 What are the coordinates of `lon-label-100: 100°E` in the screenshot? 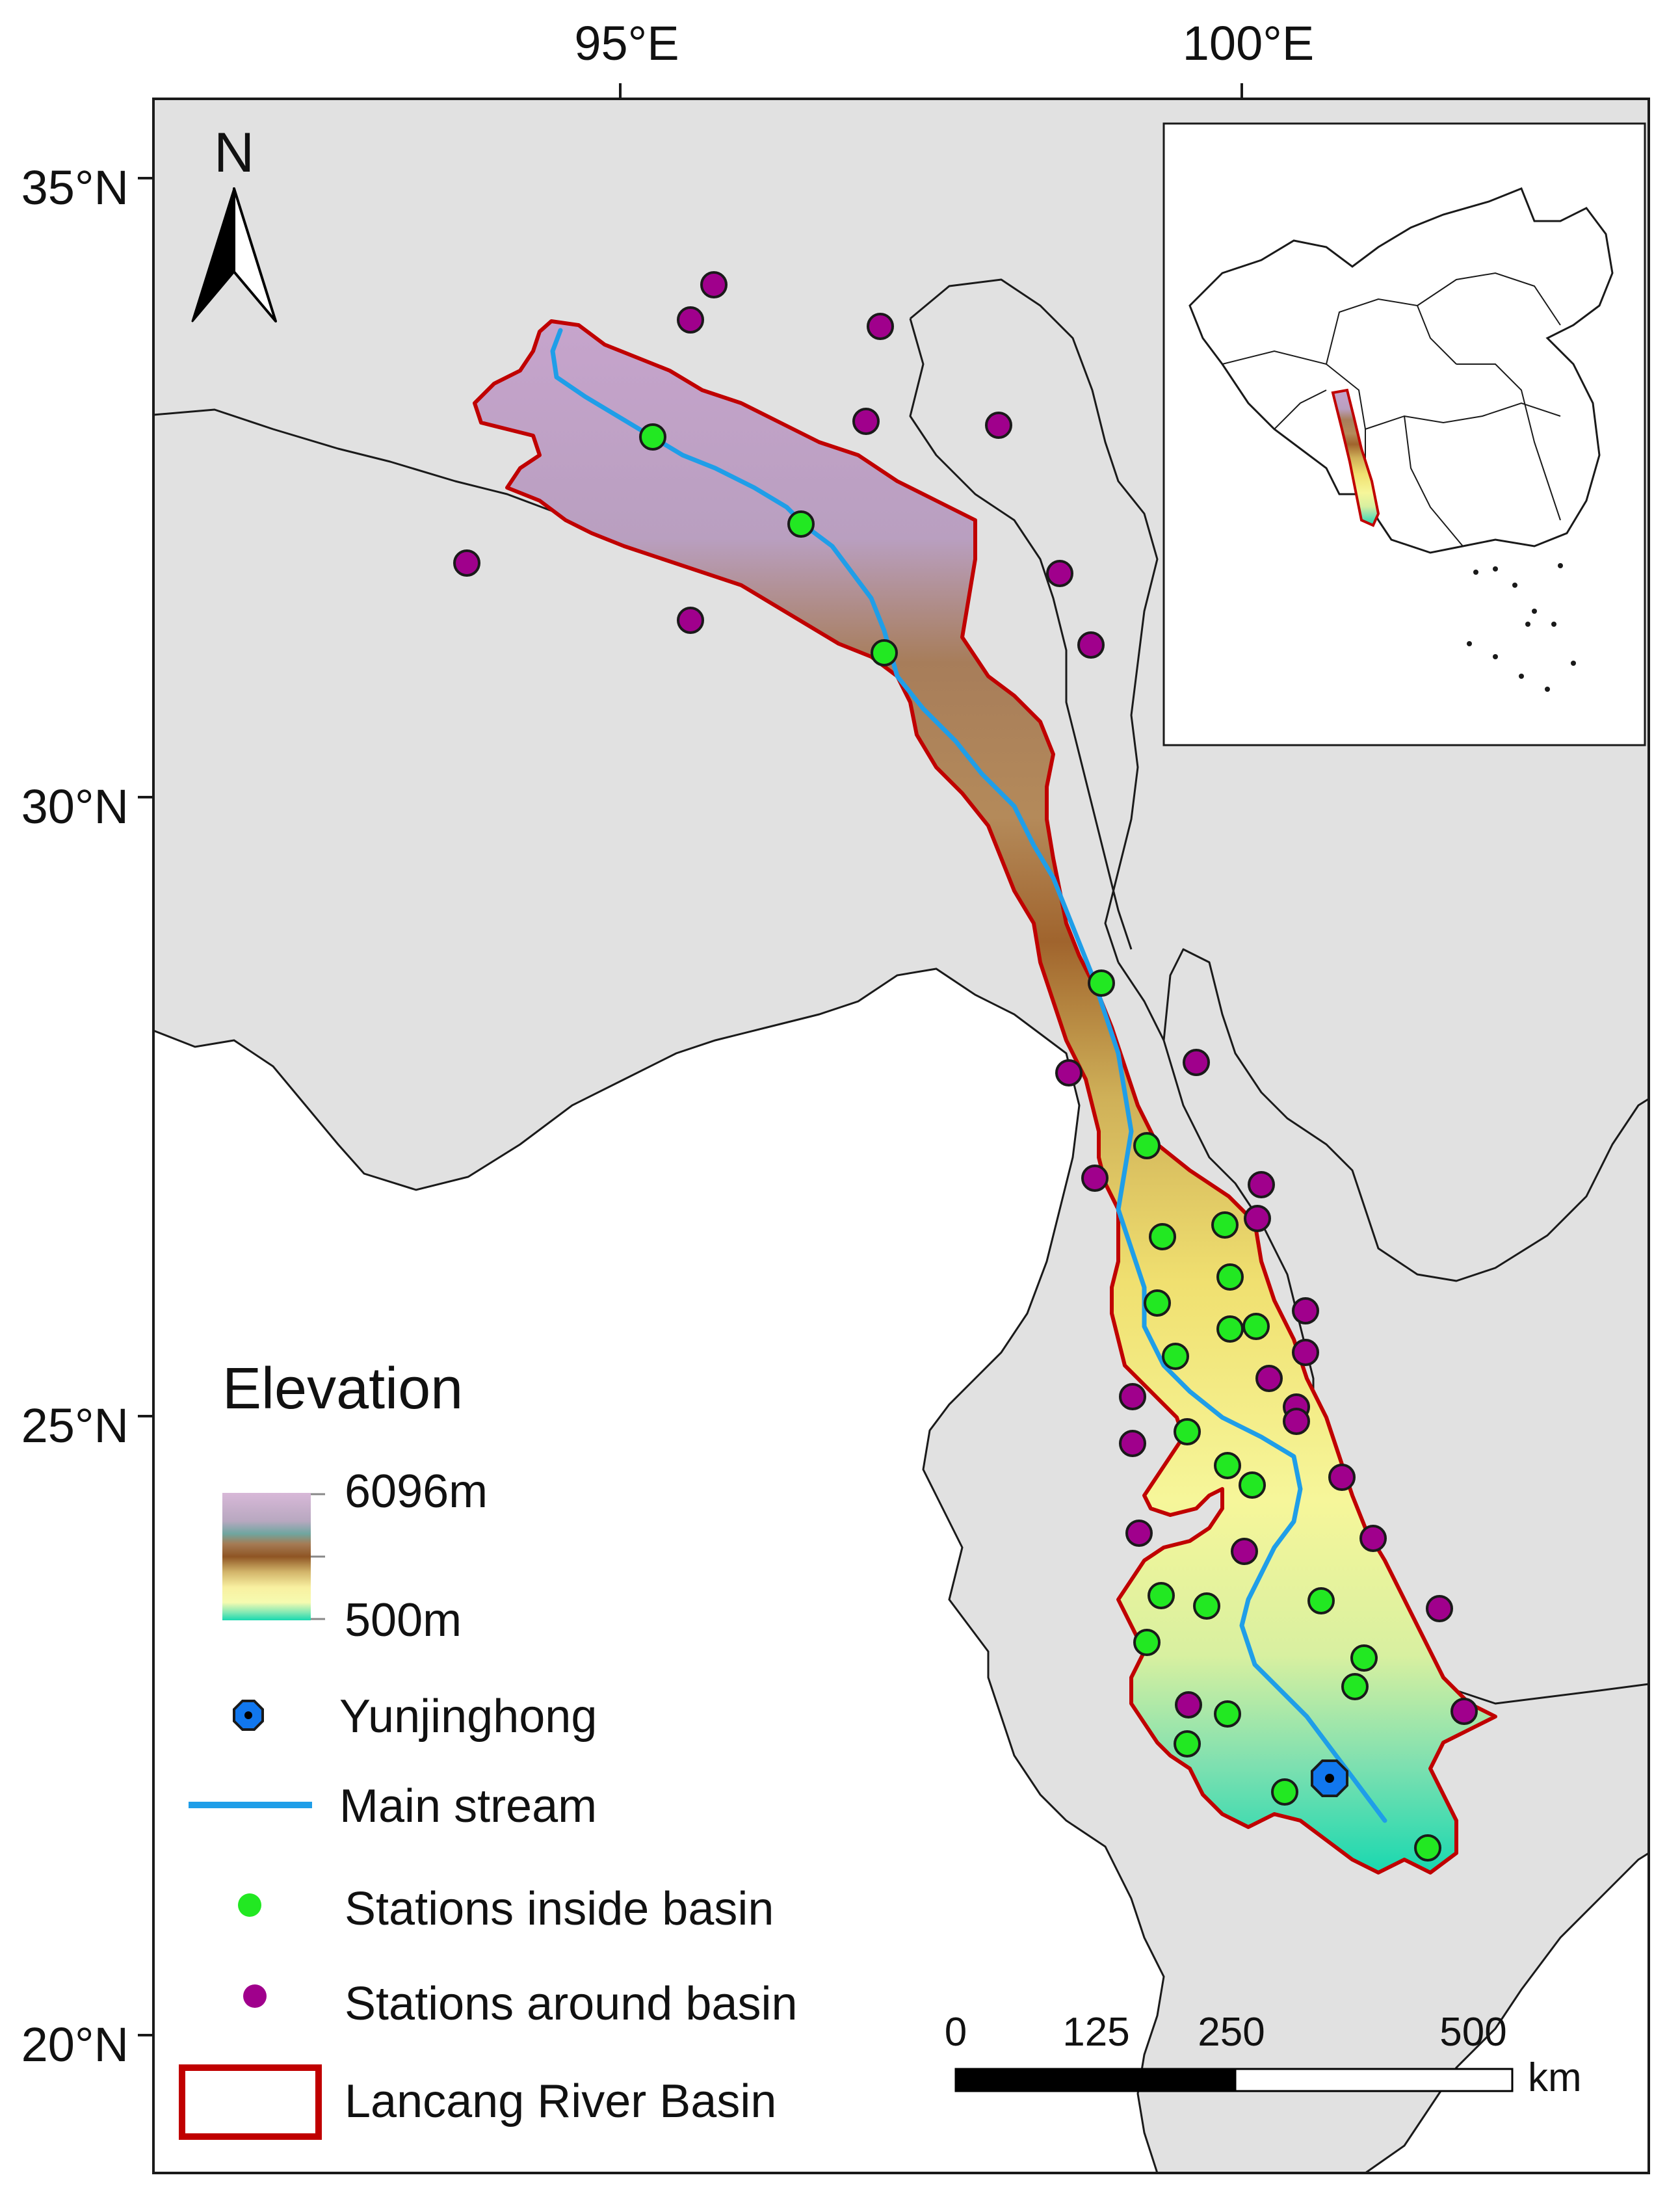 It's located at (1248, 43).